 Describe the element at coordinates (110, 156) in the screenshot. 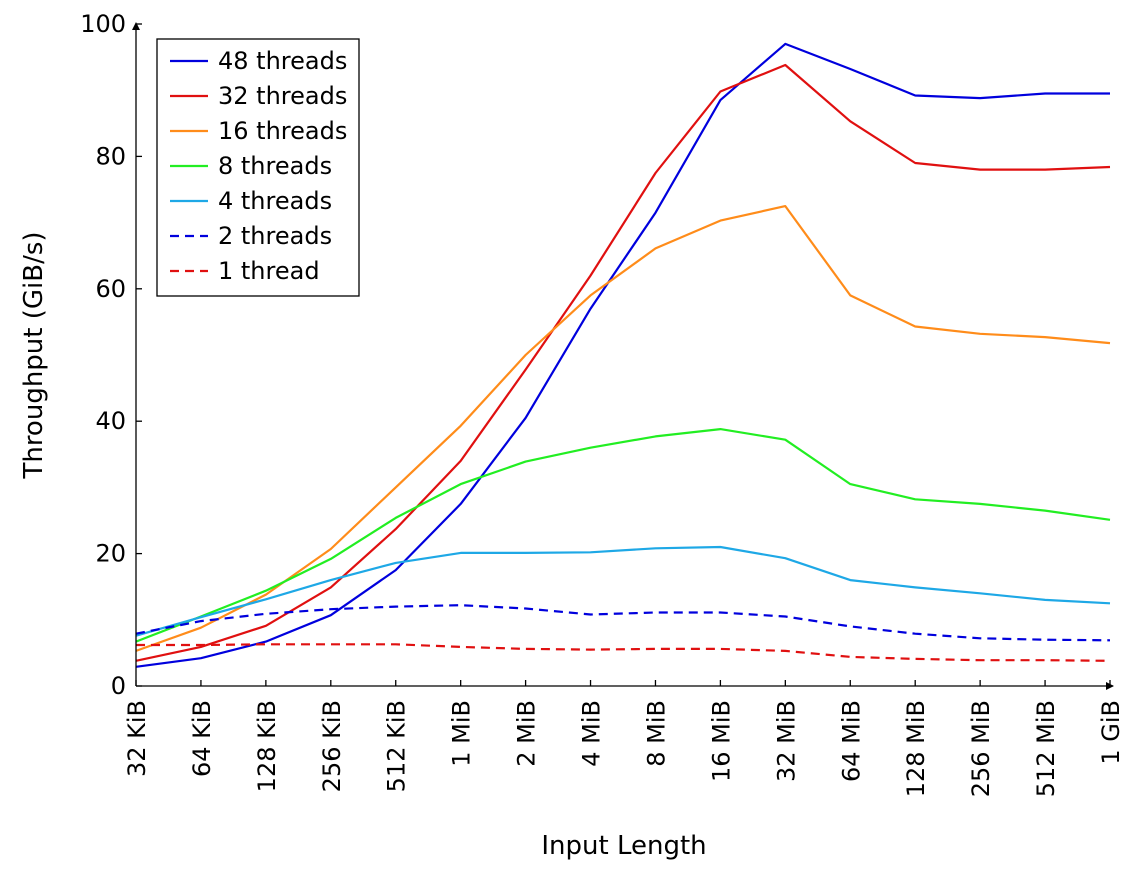

I see `y-tick-label: 80` at that location.